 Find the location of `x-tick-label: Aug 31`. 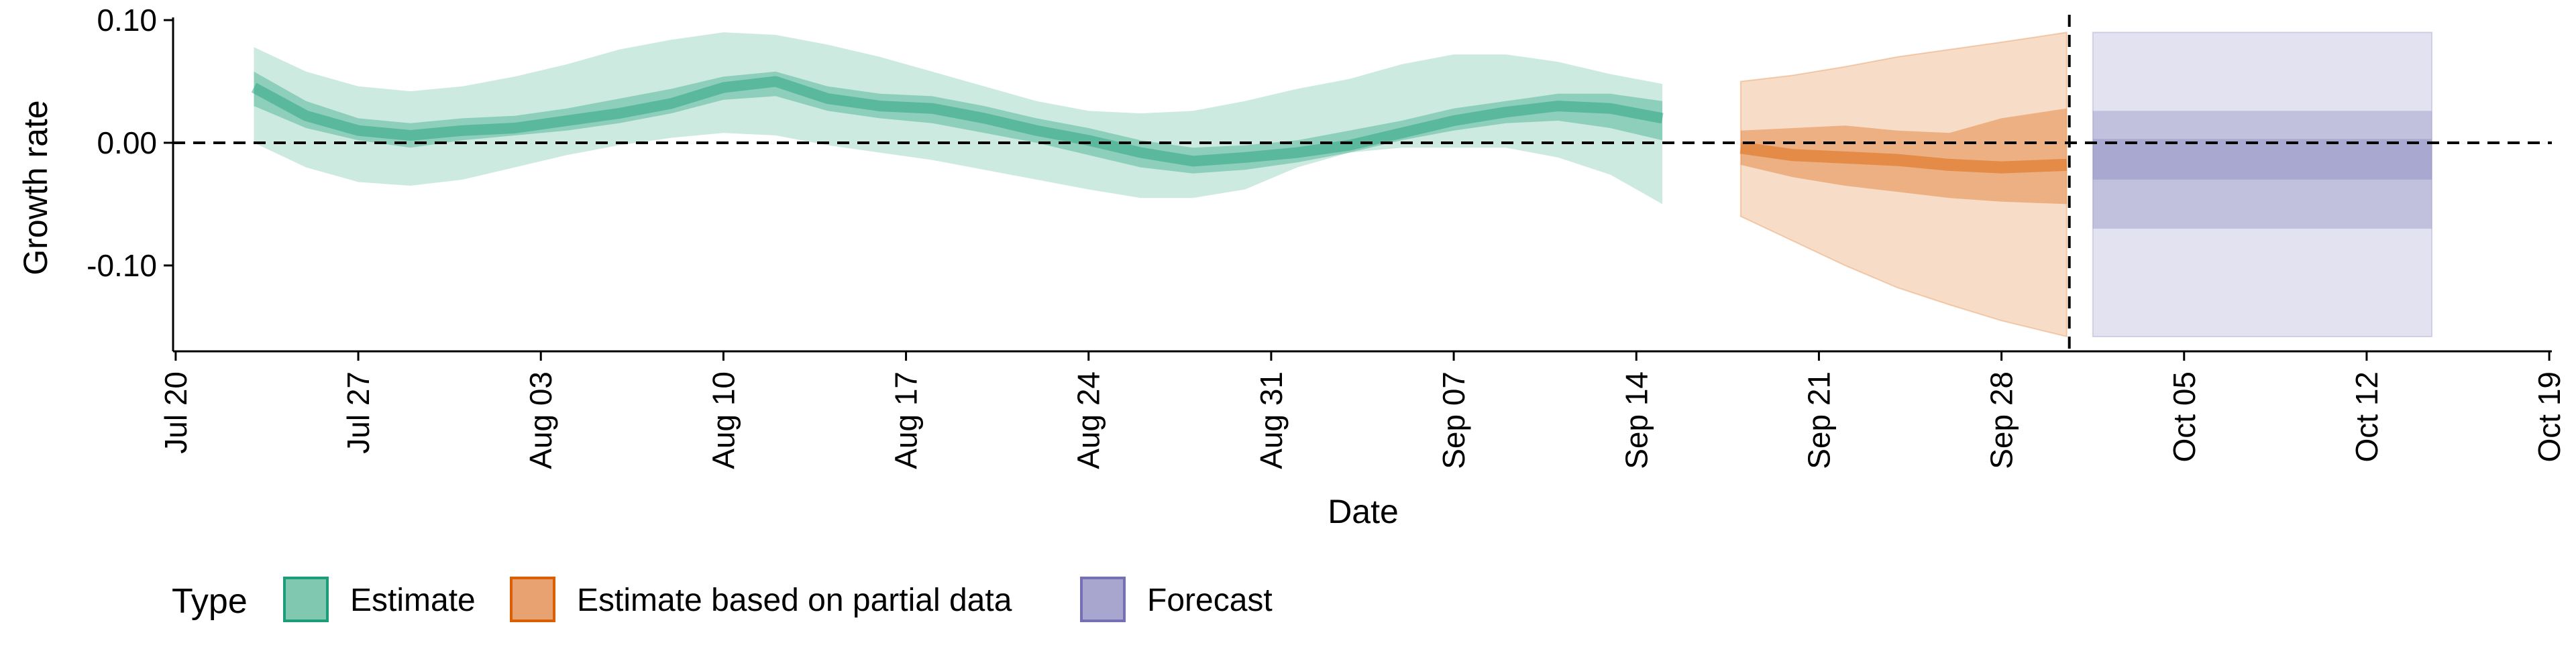

x-tick-label: Aug 31 is located at coordinates (1271, 420).